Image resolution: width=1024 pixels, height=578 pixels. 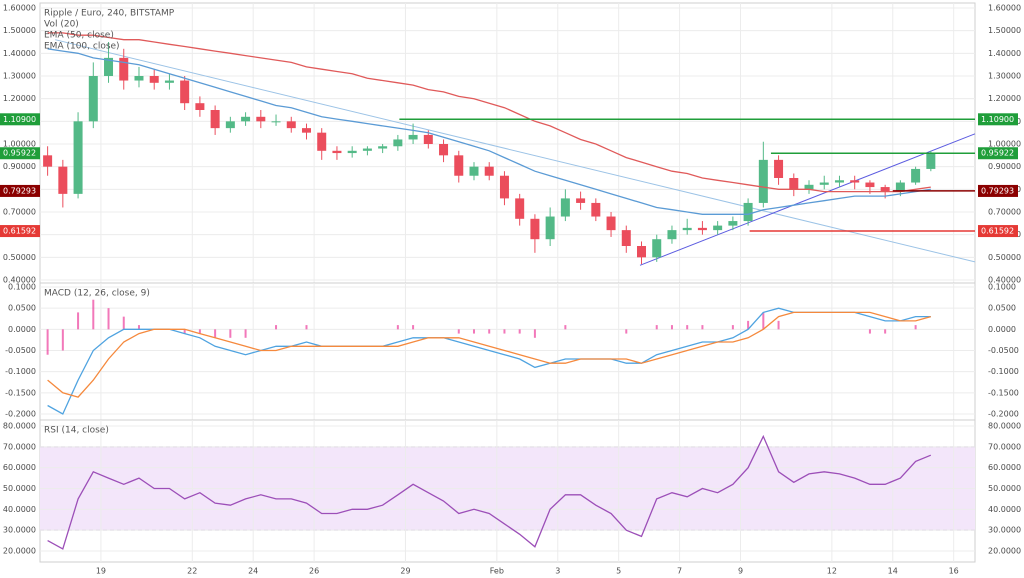 I want to click on level-label: 0.61592, so click(x=19, y=231).